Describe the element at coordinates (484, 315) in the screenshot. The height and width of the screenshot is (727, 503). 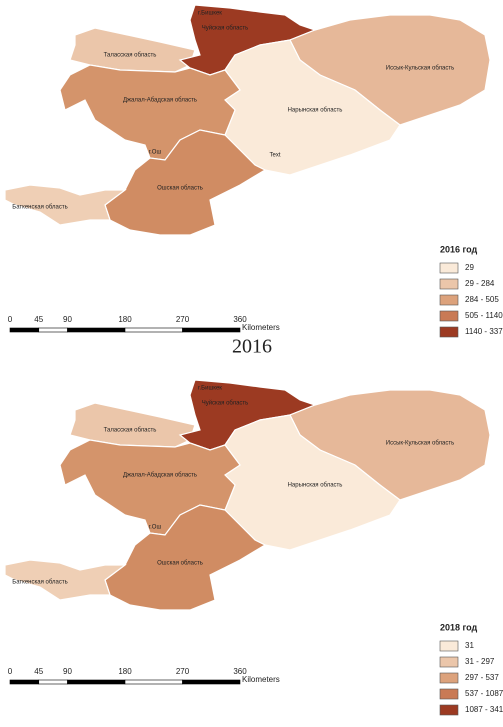
I see `legend-label: 505 - 1140` at that location.